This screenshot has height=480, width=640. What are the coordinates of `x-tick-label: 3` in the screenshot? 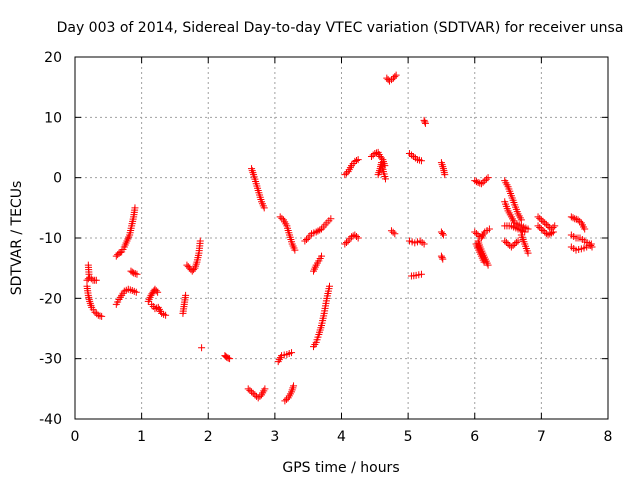 It's located at (274, 437).